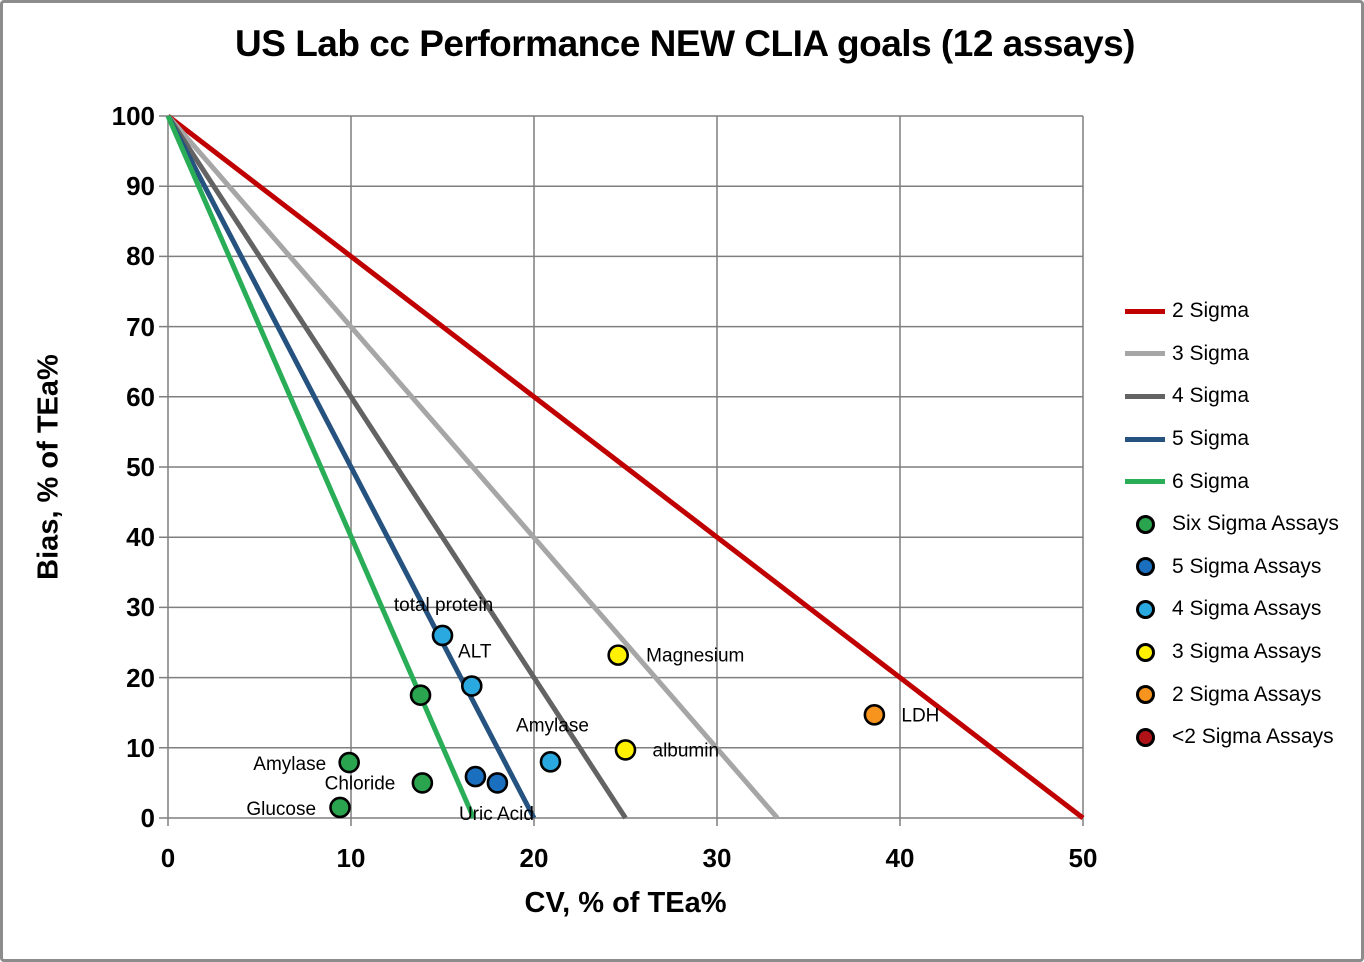 This screenshot has height=962, width=1364. What do you see at coordinates (140, 396) in the screenshot?
I see `y-tick-label: 60` at bounding box center [140, 396].